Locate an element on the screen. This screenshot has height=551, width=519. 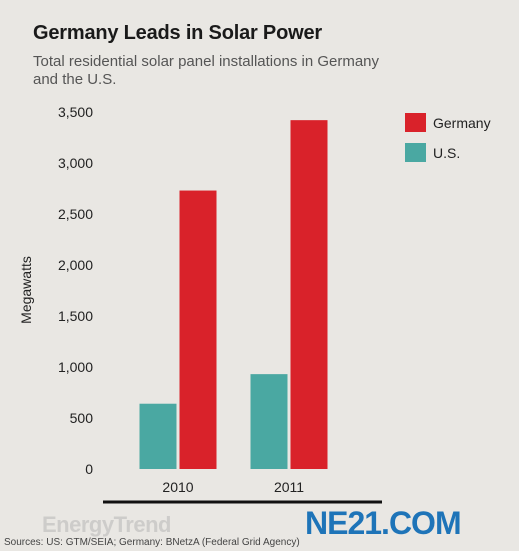
bar-germany-2010 is located at coordinates (198, 330).